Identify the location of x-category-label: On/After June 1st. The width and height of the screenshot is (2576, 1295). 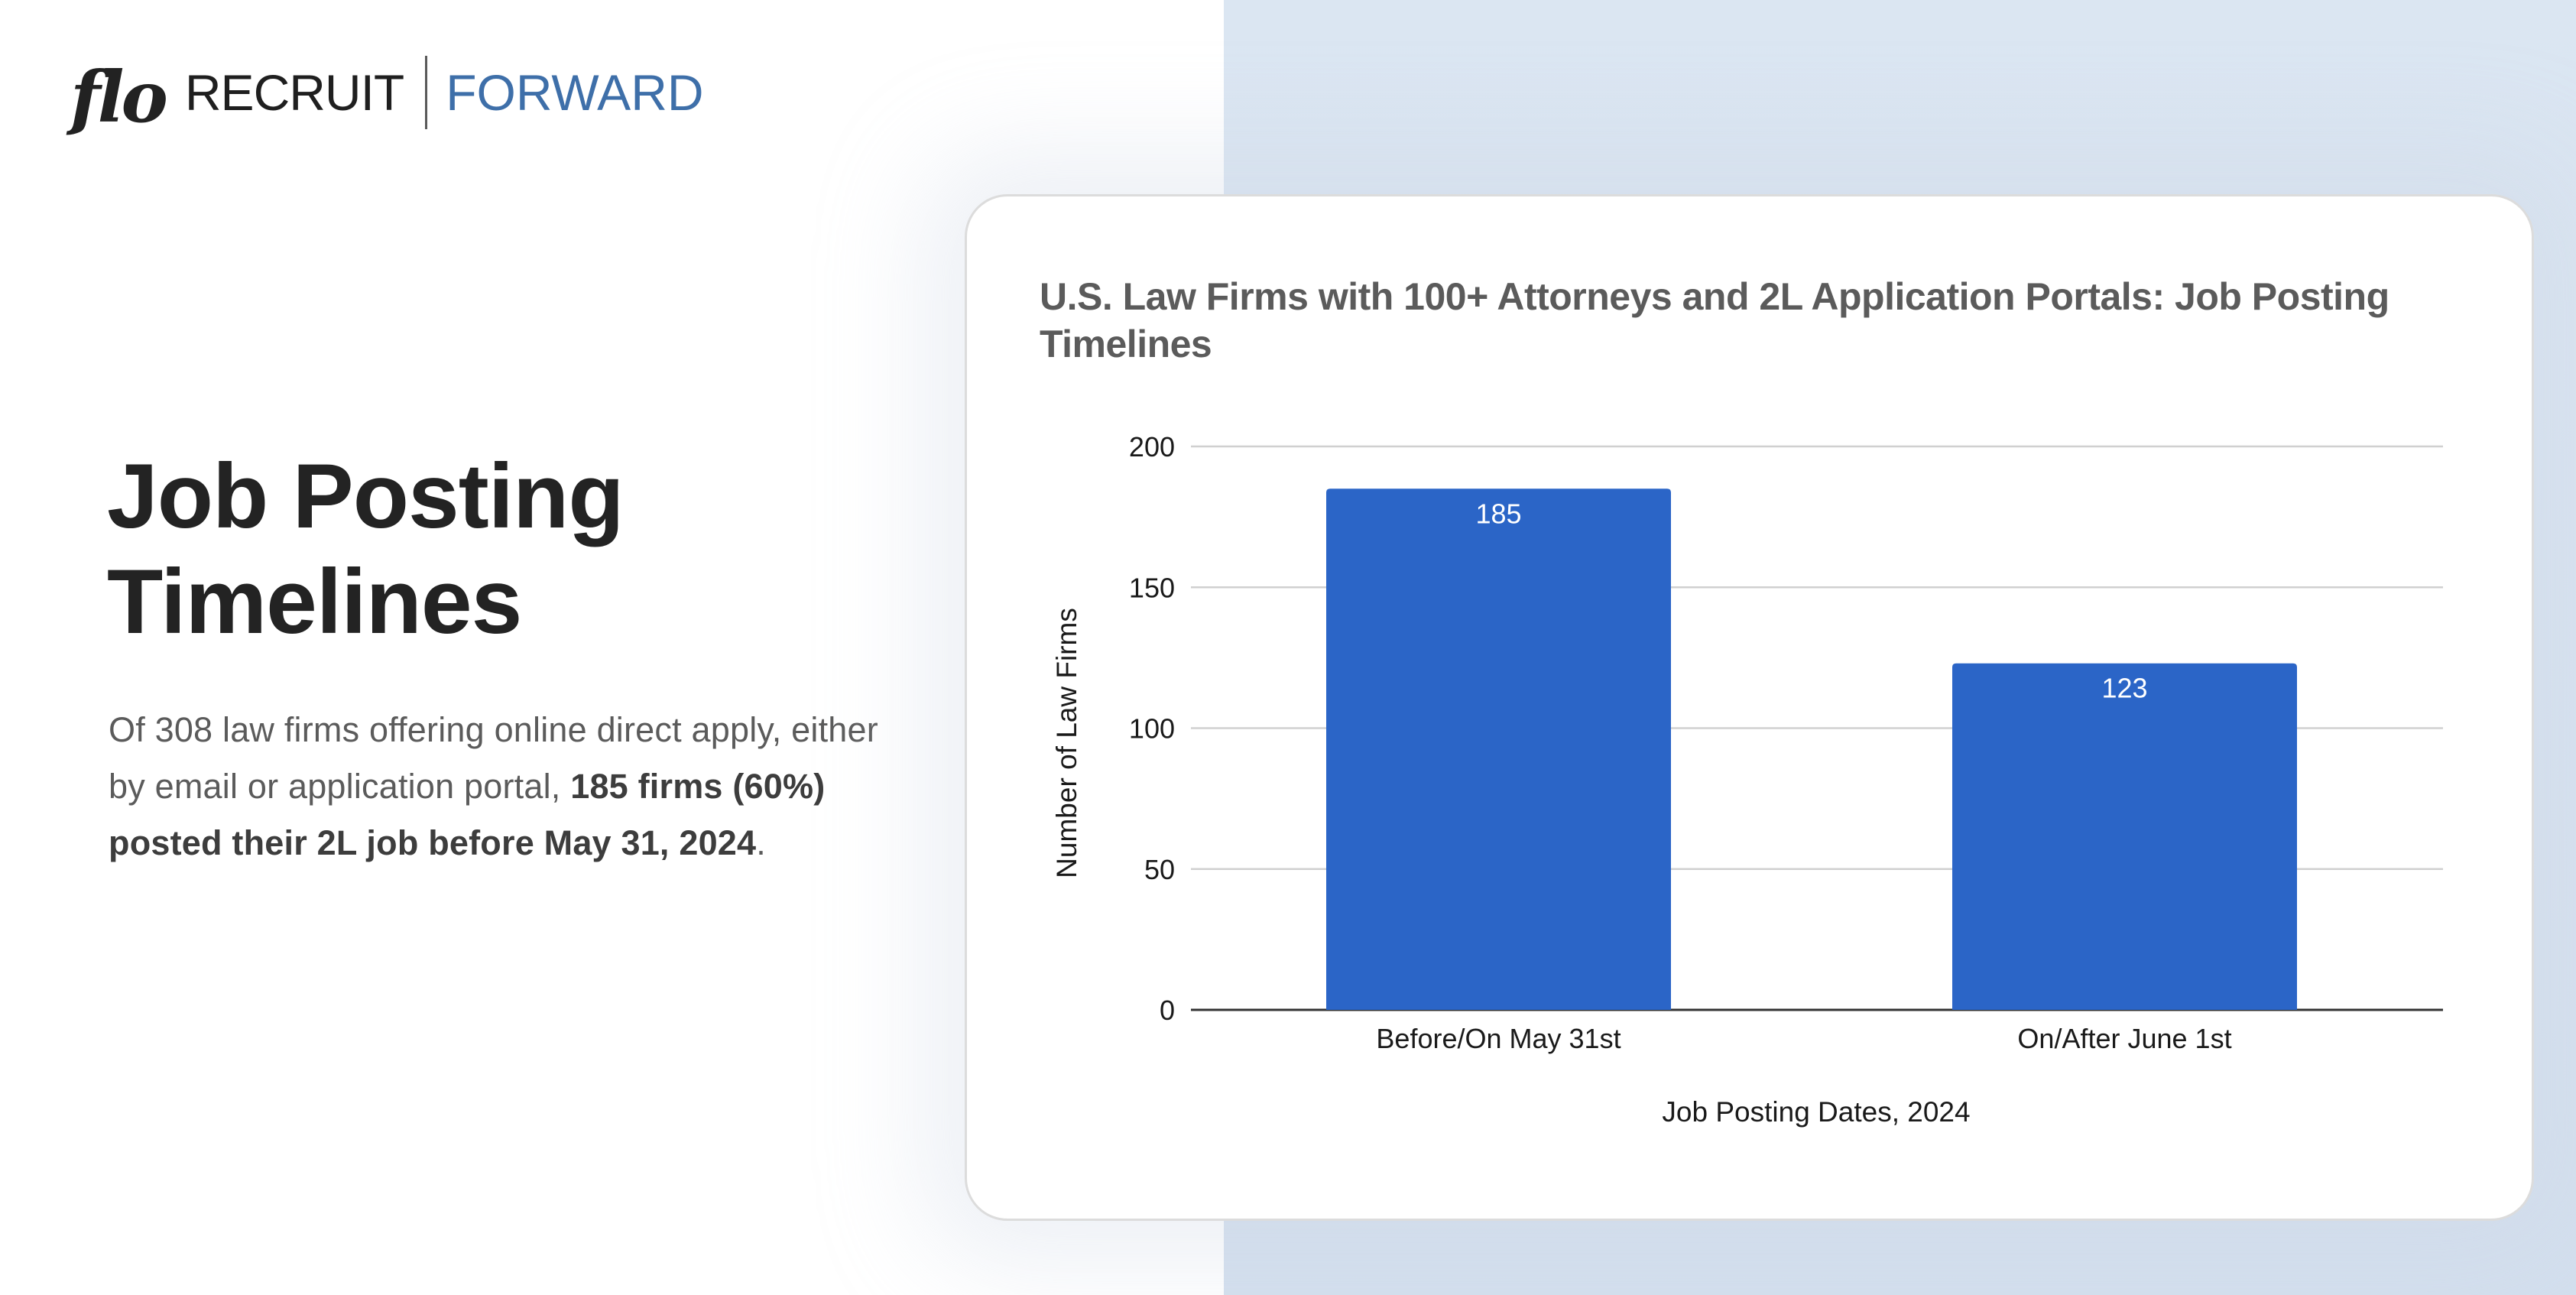
(2124, 1038).